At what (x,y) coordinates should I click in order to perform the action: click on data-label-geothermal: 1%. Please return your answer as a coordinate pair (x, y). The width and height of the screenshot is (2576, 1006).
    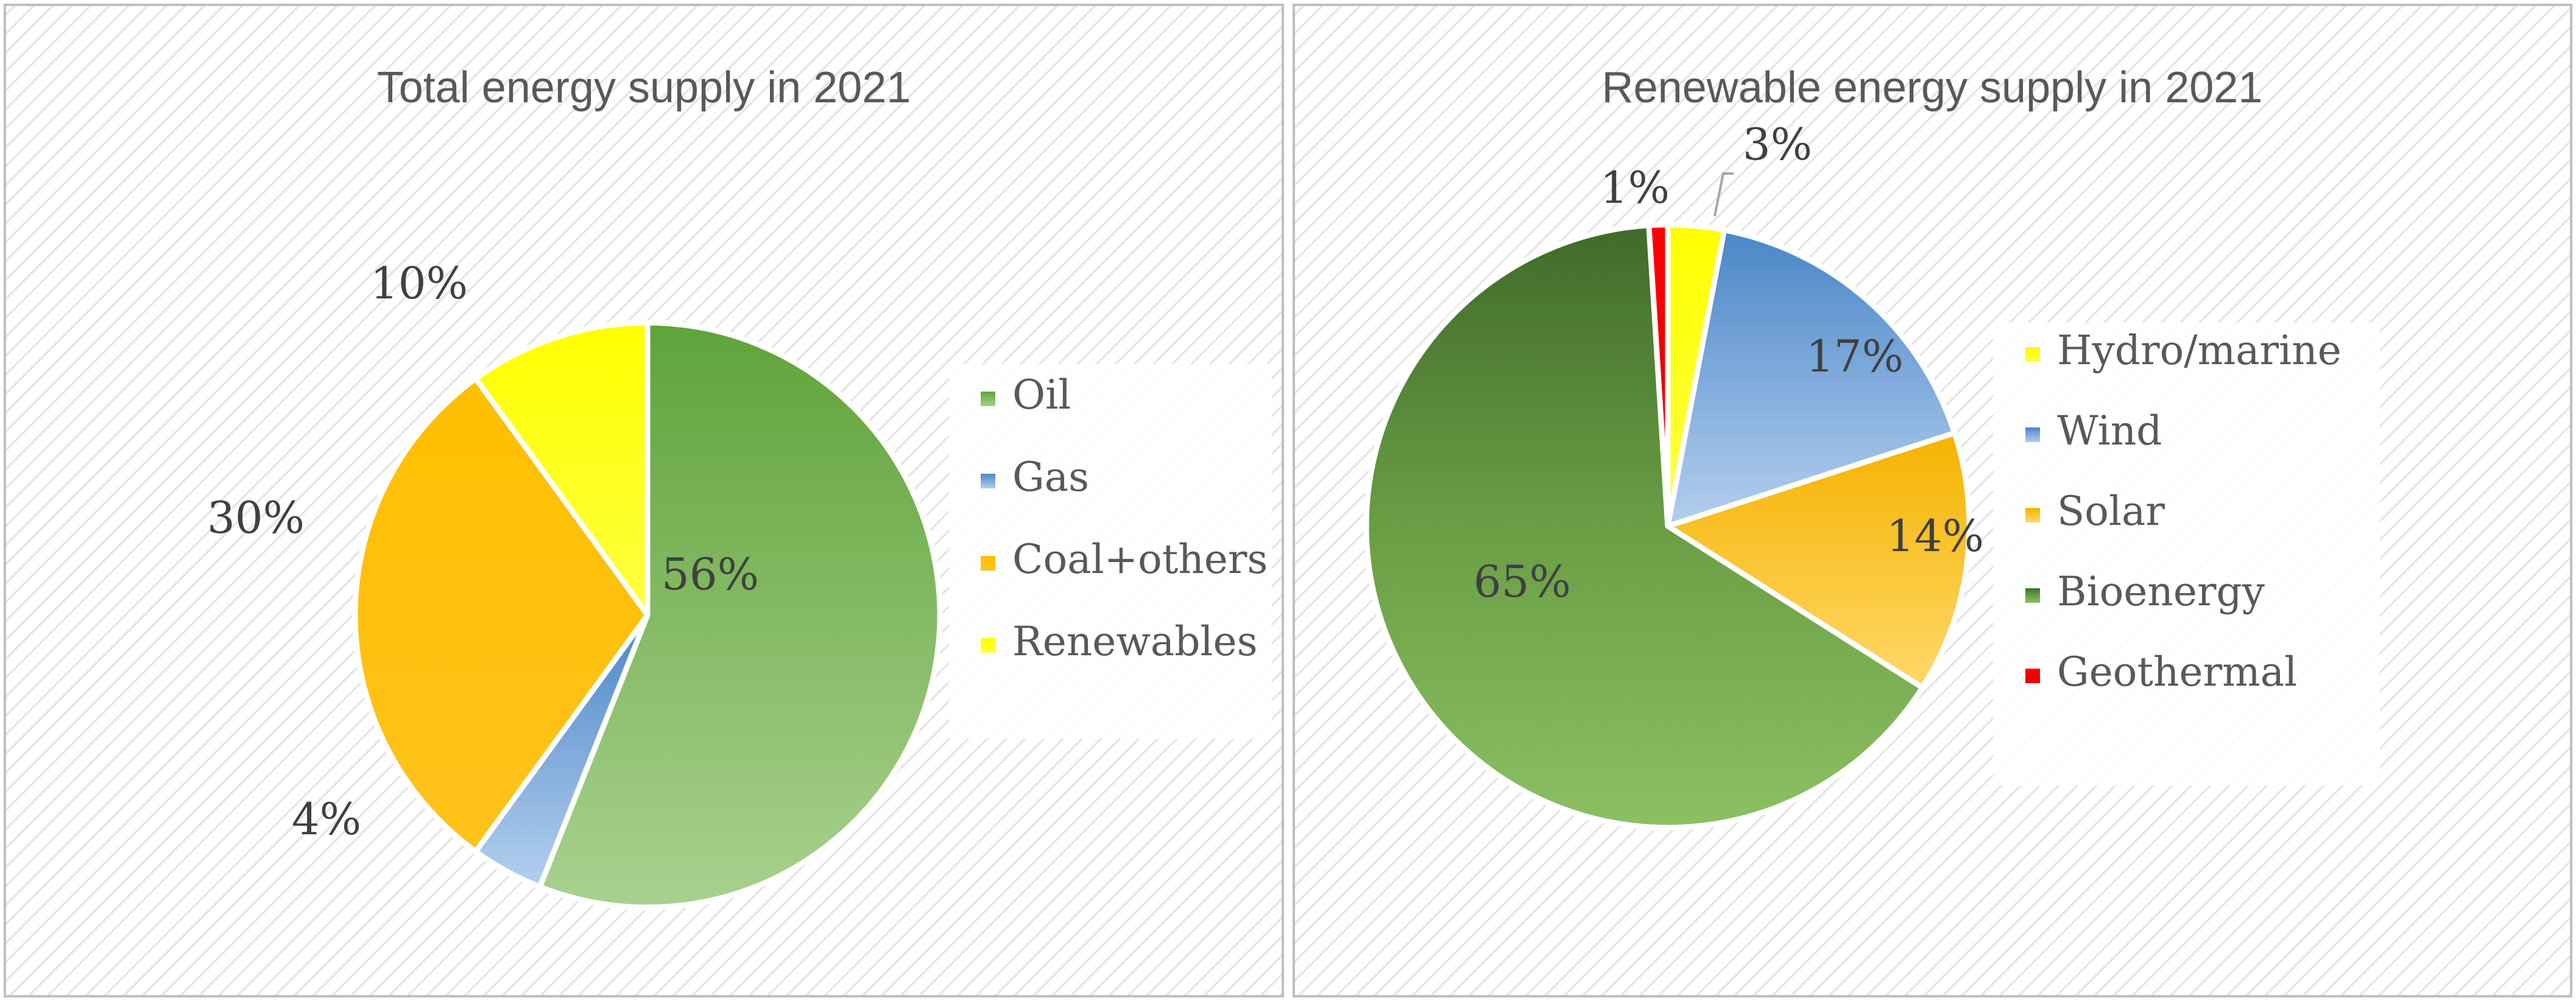
    Looking at the image, I should click on (1635, 188).